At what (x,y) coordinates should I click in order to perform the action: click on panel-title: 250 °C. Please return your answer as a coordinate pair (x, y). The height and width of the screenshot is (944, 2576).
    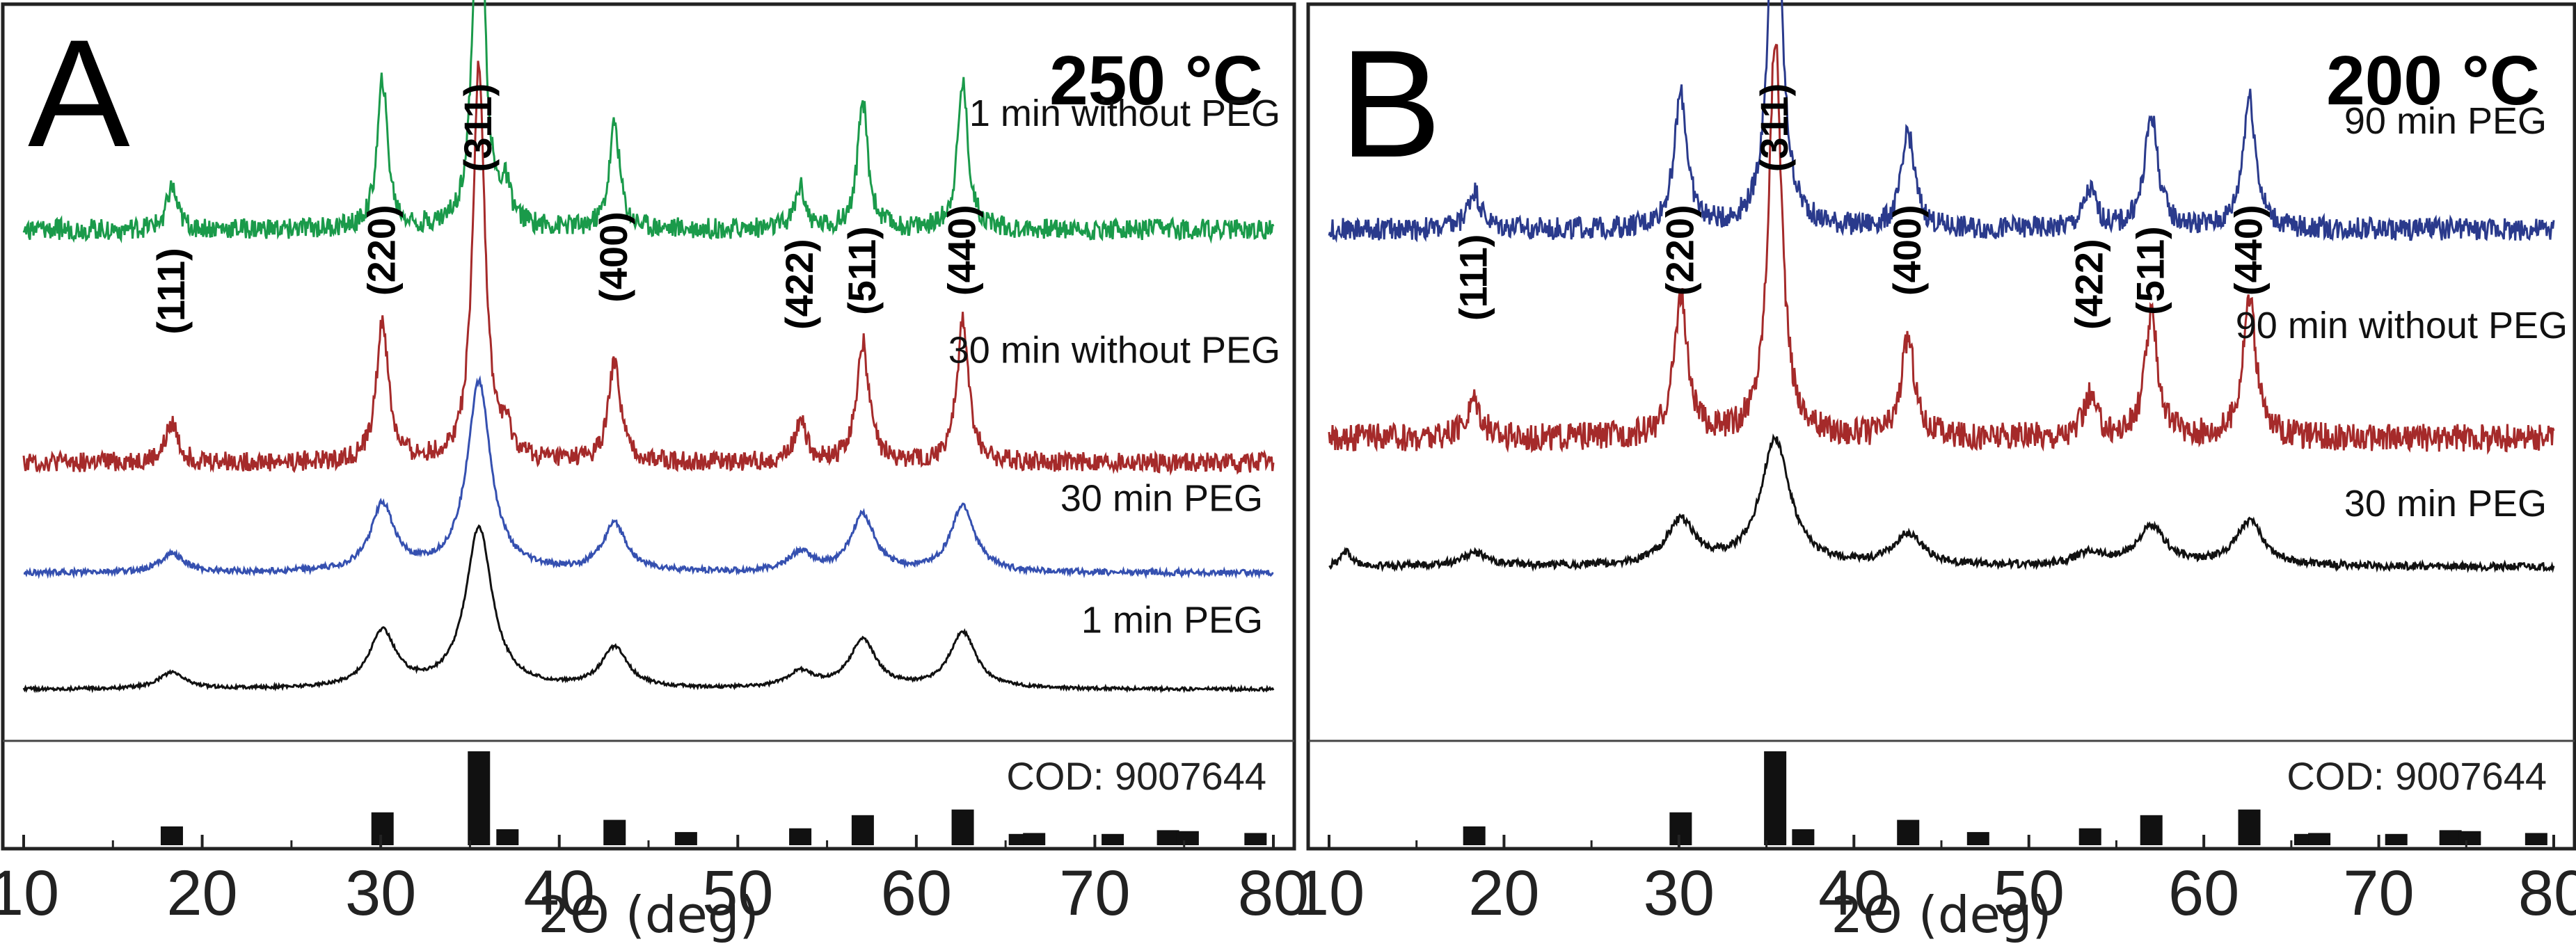
    Looking at the image, I should click on (1156, 81).